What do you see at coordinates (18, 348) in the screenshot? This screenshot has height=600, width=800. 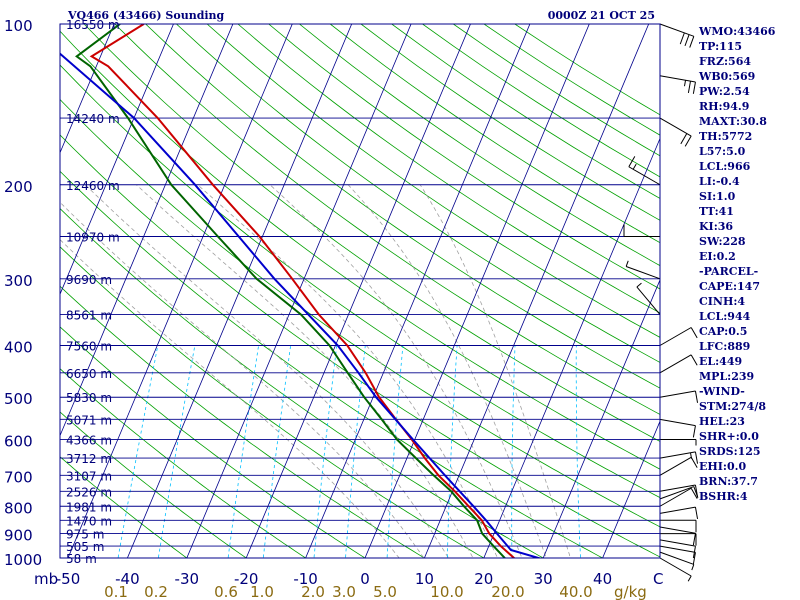 I see `pressure-tick-label: 400` at bounding box center [18, 348].